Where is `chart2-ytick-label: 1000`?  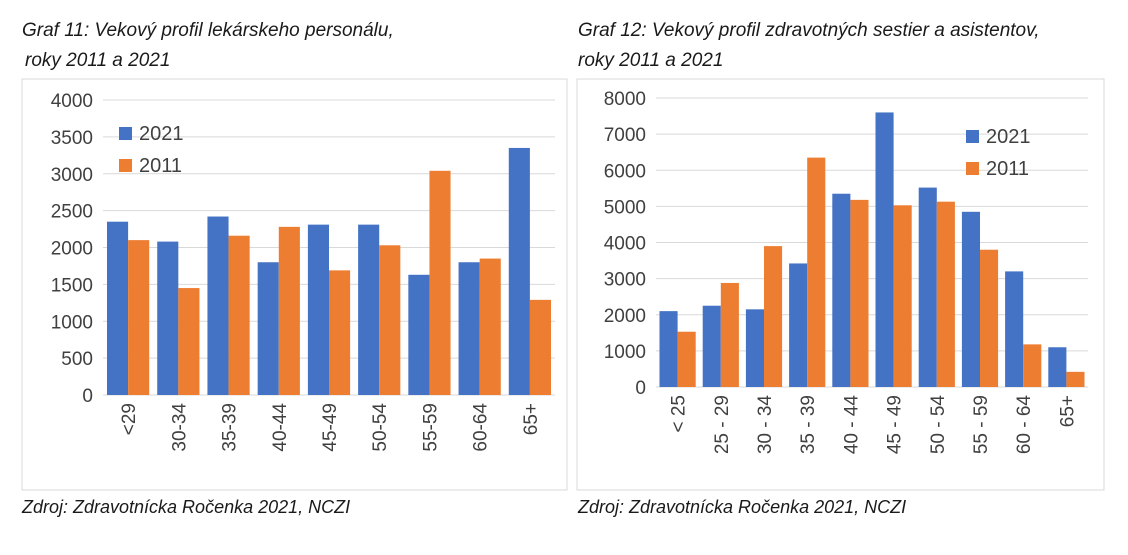 chart2-ytick-label: 1000 is located at coordinates (625, 352).